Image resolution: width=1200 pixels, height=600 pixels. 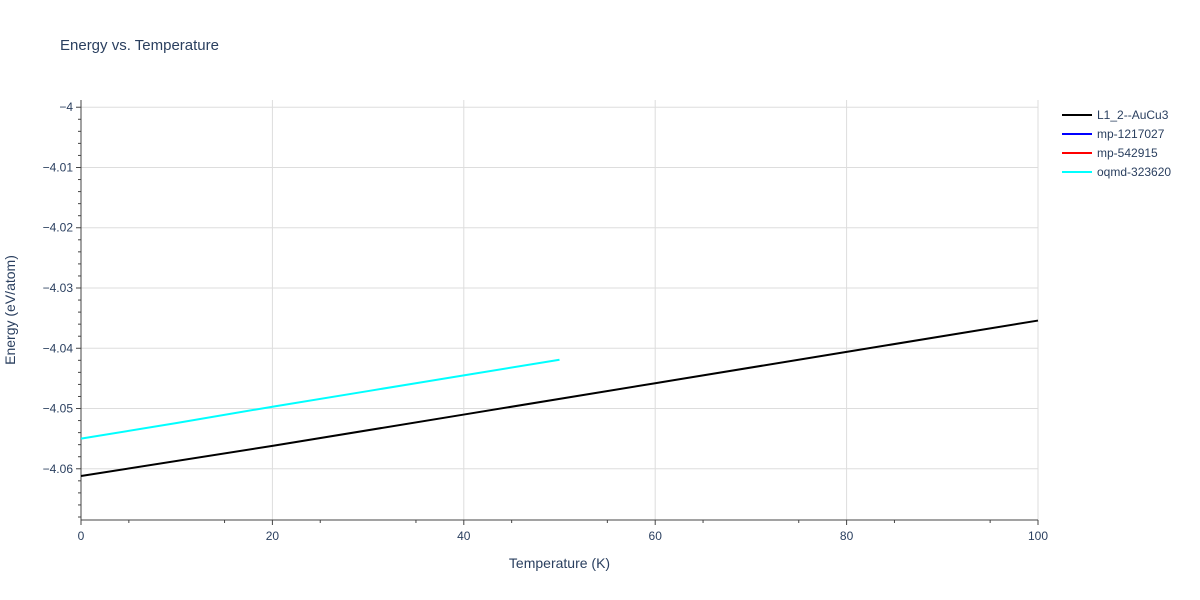 I want to click on x-axis-label: Temperature (K), so click(x=559, y=563).